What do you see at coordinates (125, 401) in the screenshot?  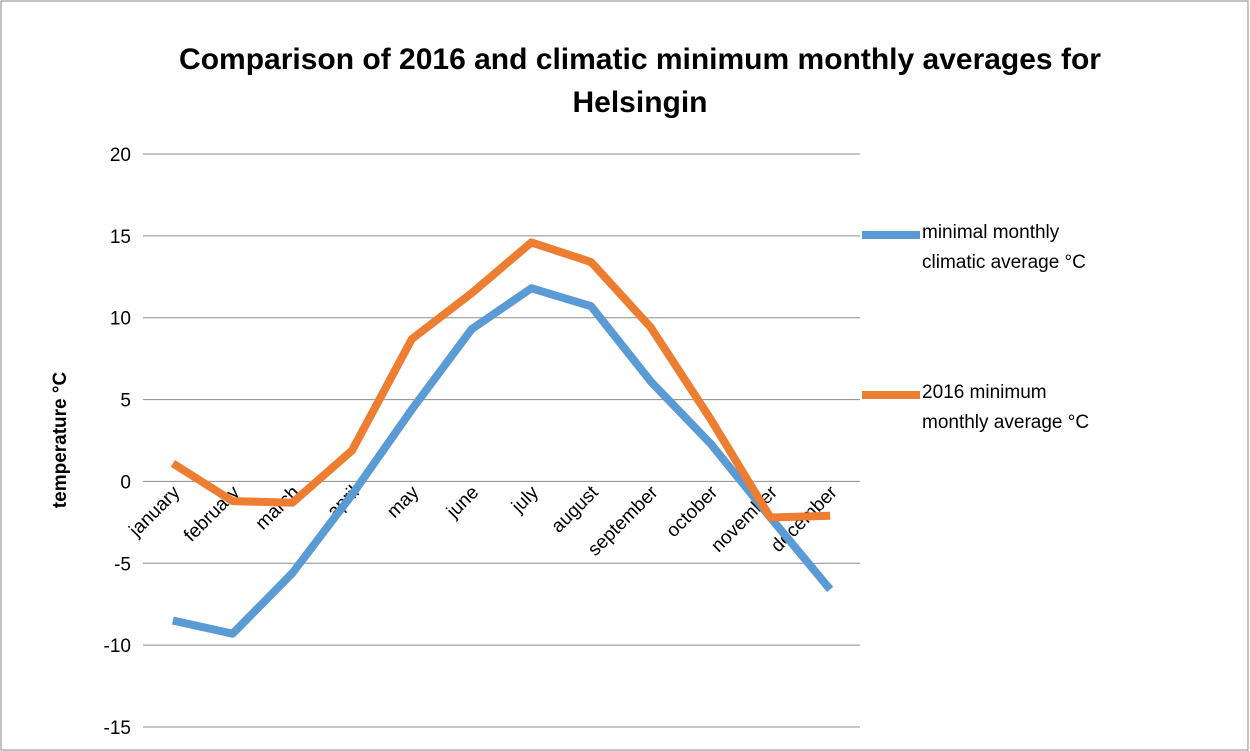 I see `y-tick-label: 5` at bounding box center [125, 401].